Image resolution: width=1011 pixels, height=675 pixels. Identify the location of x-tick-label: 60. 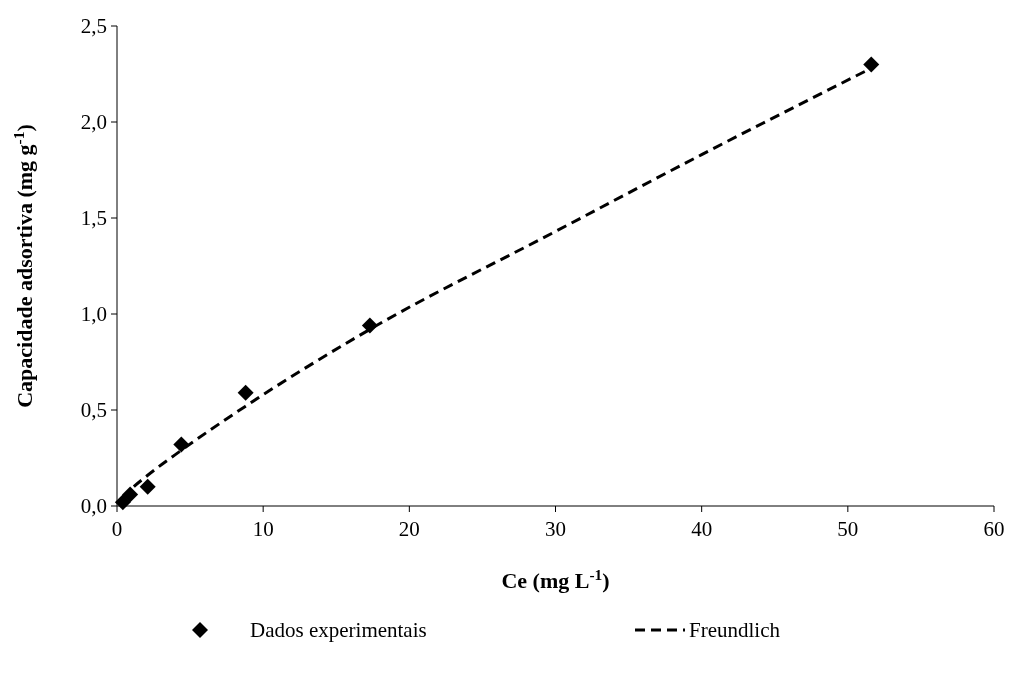
(994, 529).